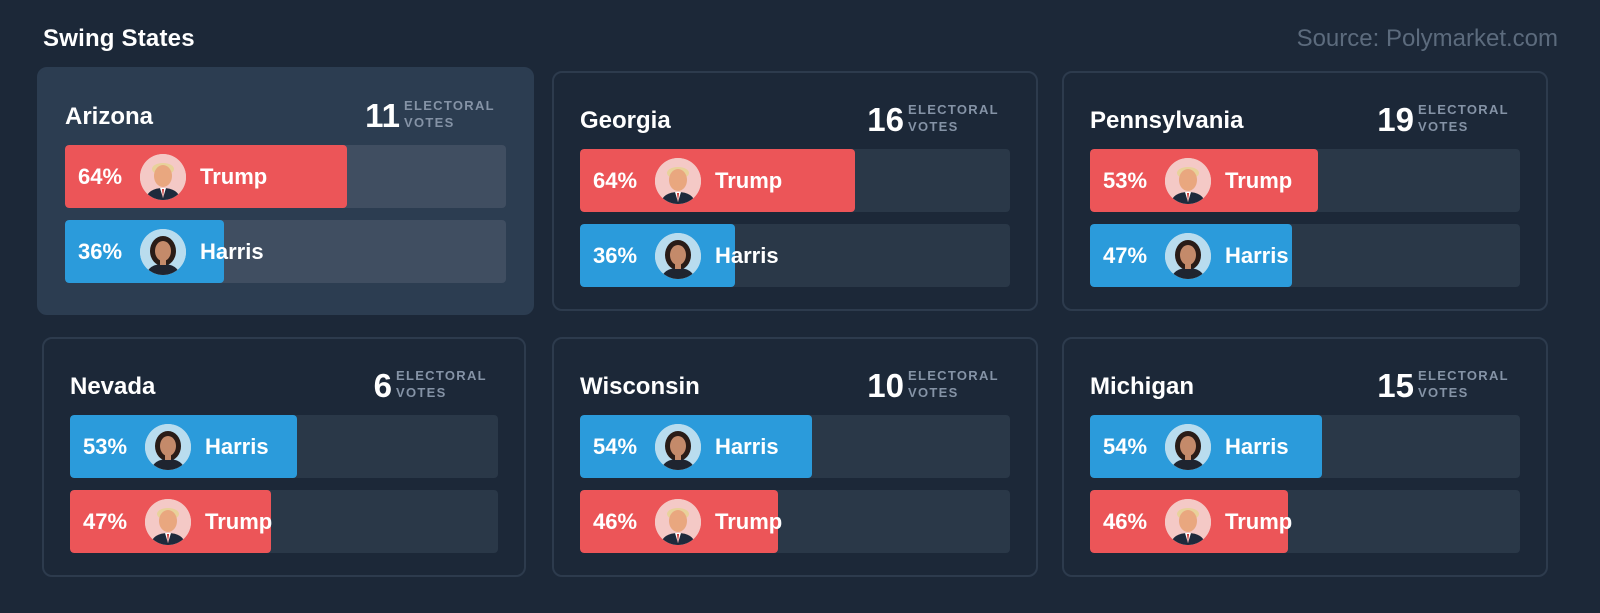  What do you see at coordinates (119, 38) in the screenshot?
I see `page-title: Swing States` at bounding box center [119, 38].